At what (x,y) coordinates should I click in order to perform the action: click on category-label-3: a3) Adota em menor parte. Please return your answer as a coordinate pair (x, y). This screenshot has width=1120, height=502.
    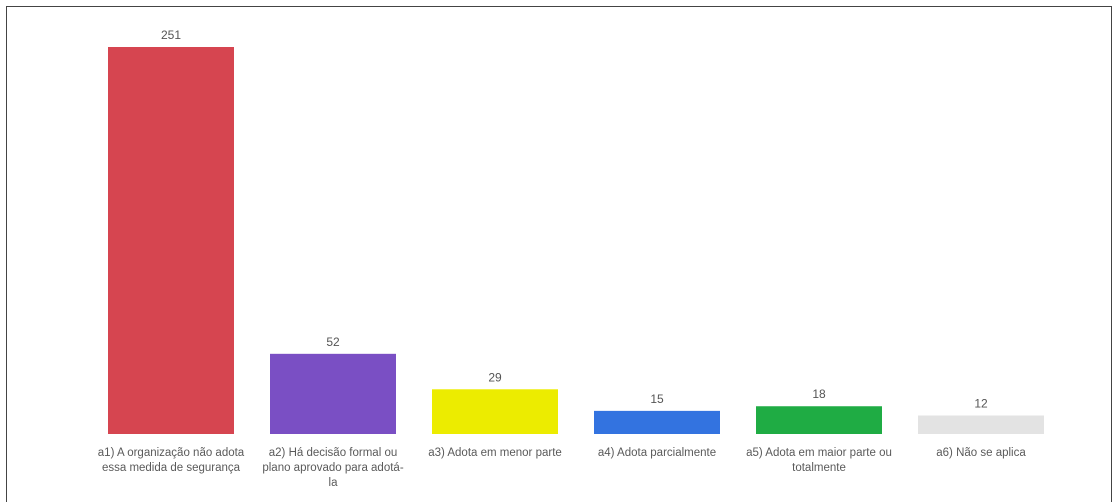
    Looking at the image, I should click on (495, 453).